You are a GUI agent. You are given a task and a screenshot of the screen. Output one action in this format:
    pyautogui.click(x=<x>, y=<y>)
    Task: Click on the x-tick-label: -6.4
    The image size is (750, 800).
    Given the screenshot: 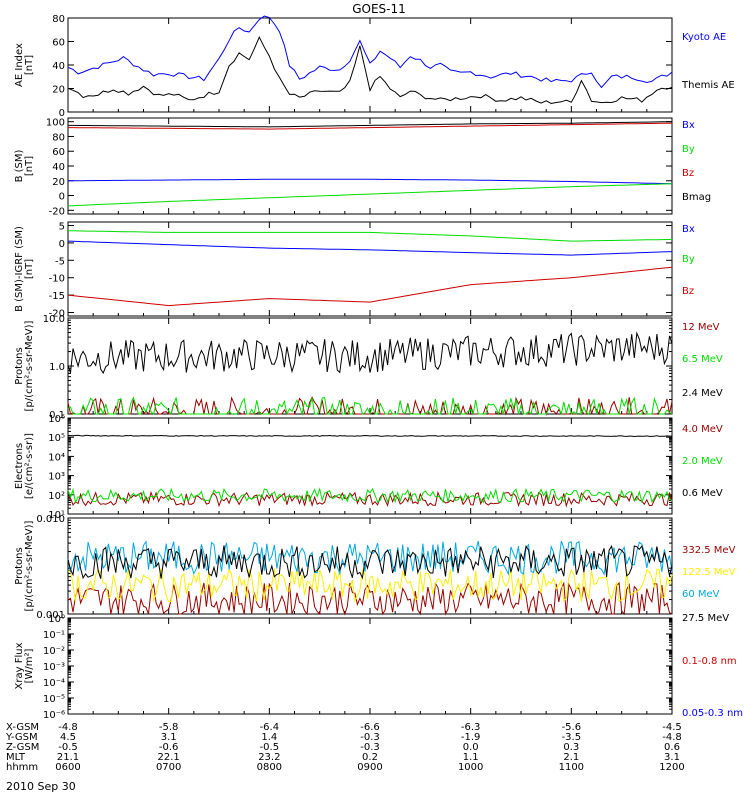 What is the action you would take?
    pyautogui.click(x=270, y=727)
    